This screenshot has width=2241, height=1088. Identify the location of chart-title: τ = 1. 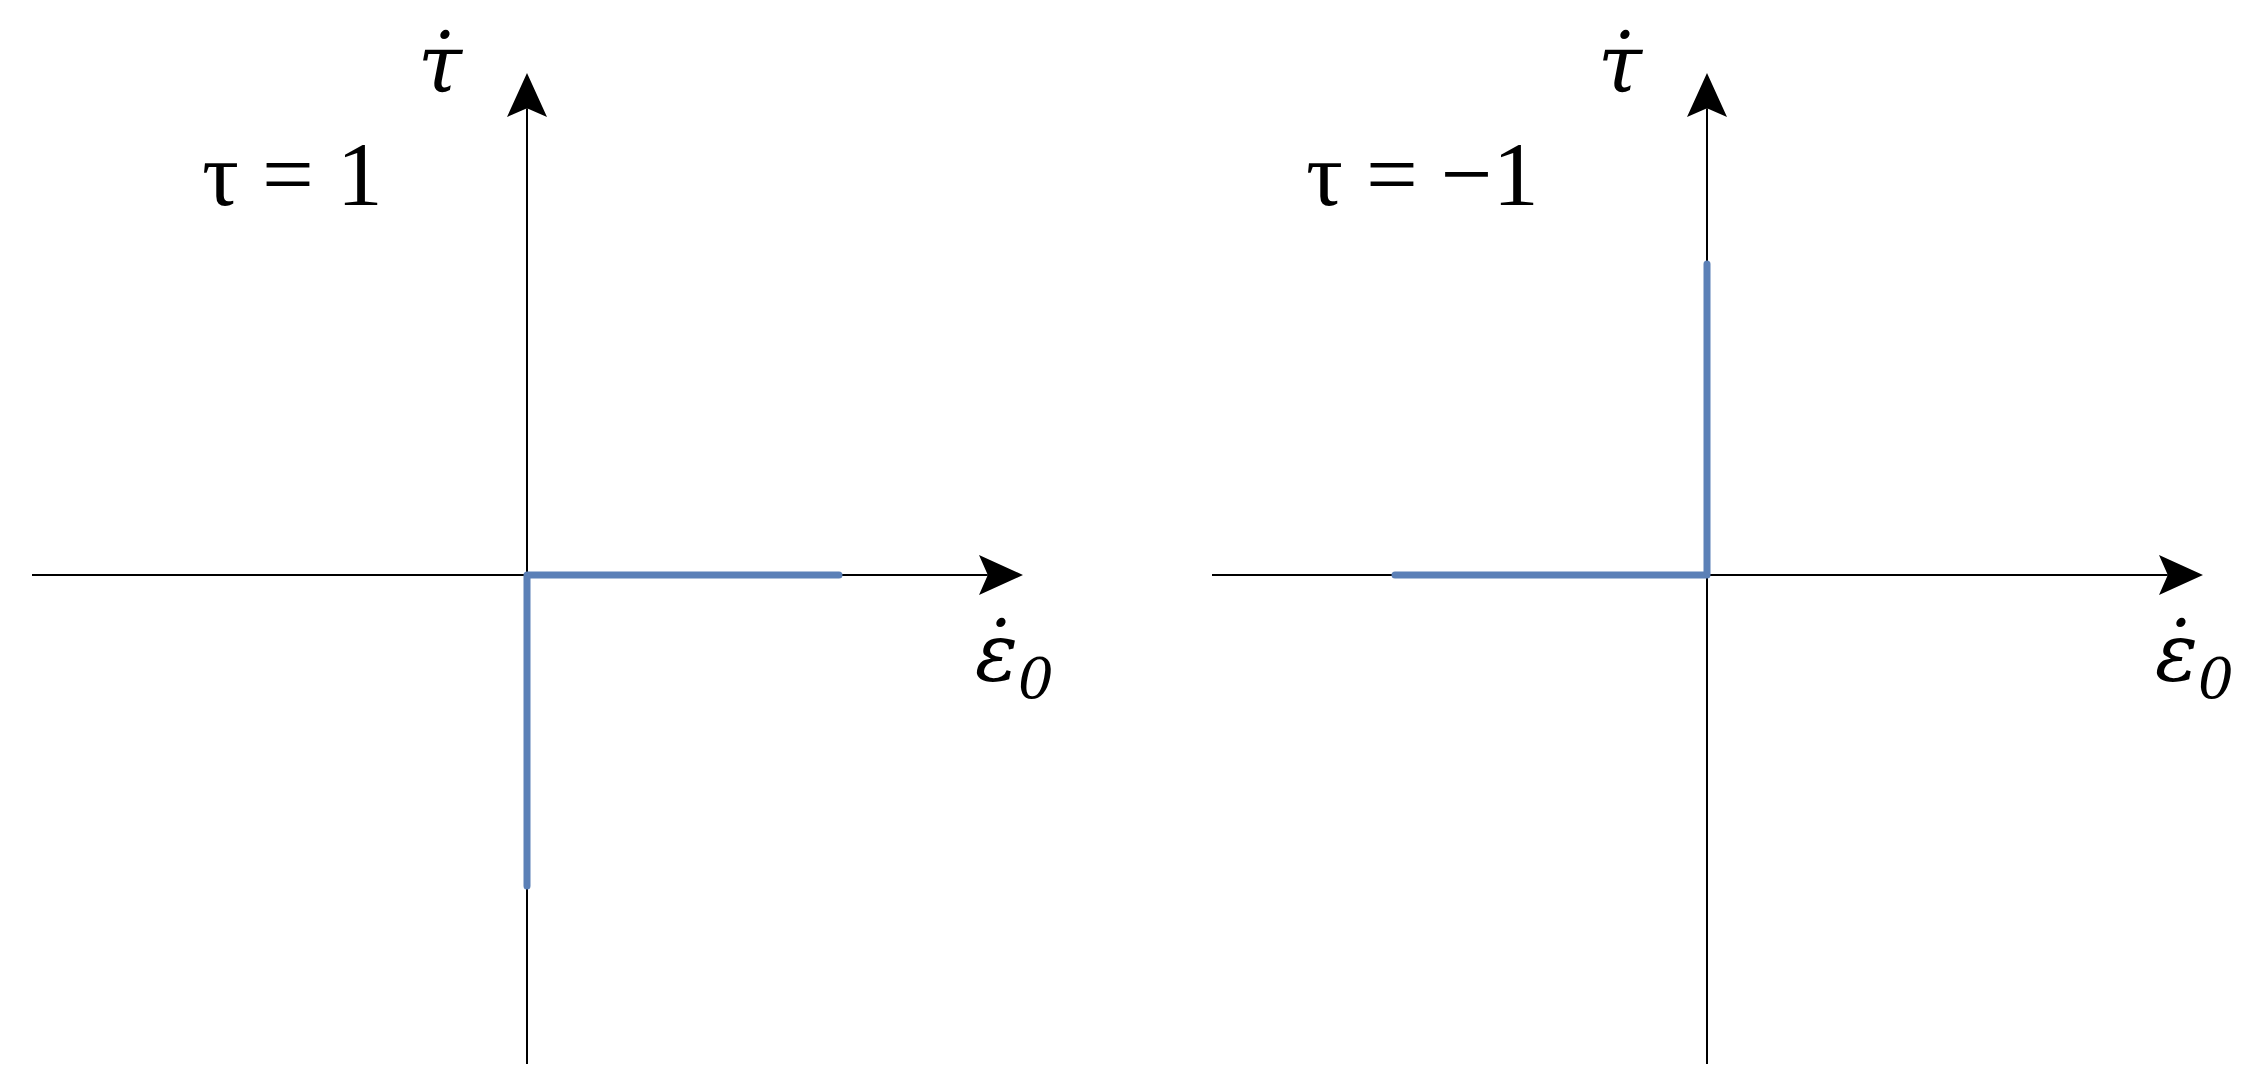
(292, 174).